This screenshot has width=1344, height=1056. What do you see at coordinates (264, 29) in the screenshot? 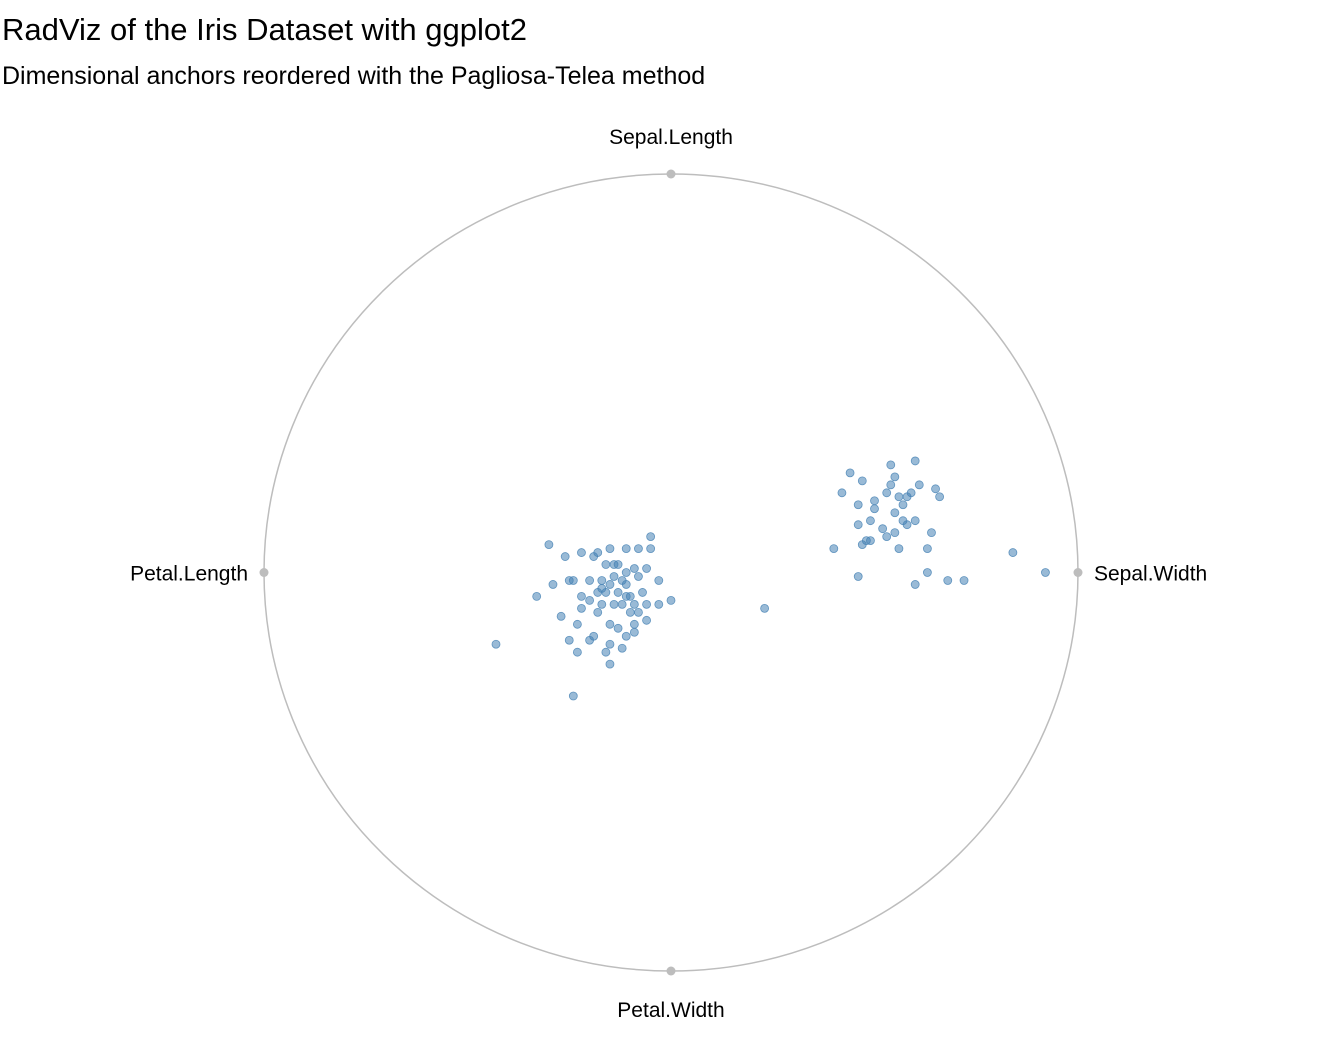
I see `chart-title: RadViz of the Iris Dataset with ggplot2` at bounding box center [264, 29].